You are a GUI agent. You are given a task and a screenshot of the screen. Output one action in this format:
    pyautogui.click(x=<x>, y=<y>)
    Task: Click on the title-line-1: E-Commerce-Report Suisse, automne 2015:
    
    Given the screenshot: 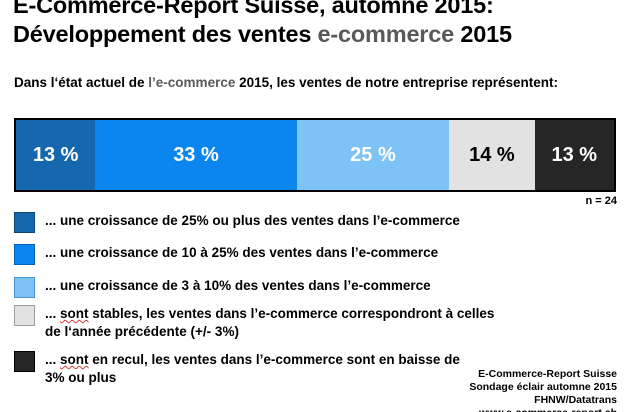 What is the action you would take?
    pyautogui.click(x=253, y=9)
    